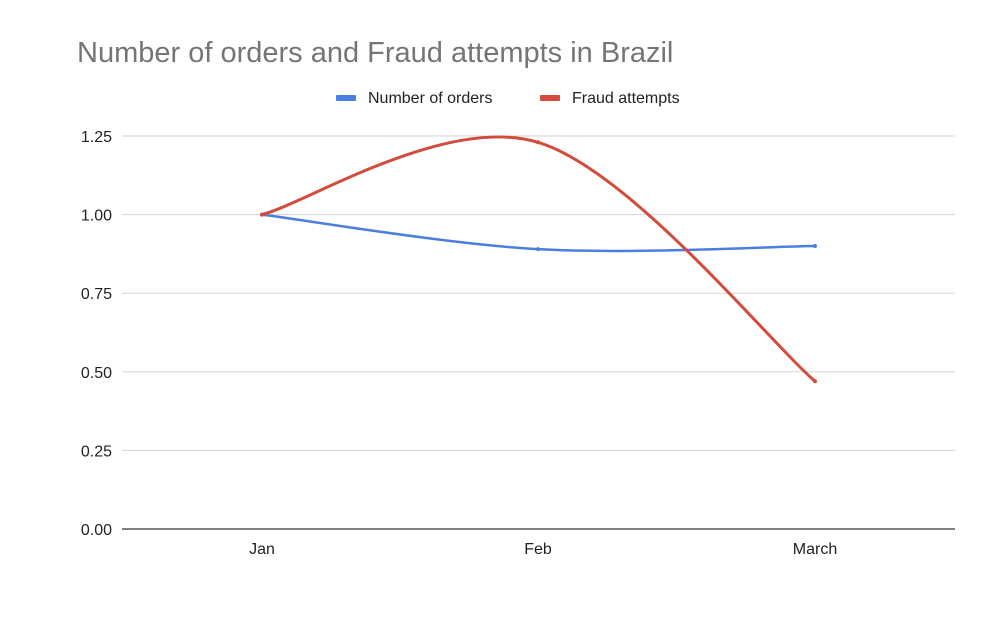 This screenshot has height=622, width=988. What do you see at coordinates (538, 142) in the screenshot?
I see `data-point-fraud-attempts-feb` at bounding box center [538, 142].